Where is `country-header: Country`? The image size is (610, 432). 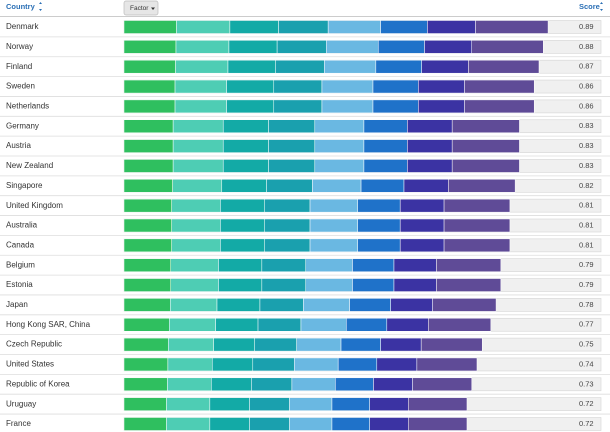
country-header: Country is located at coordinates (21, 6).